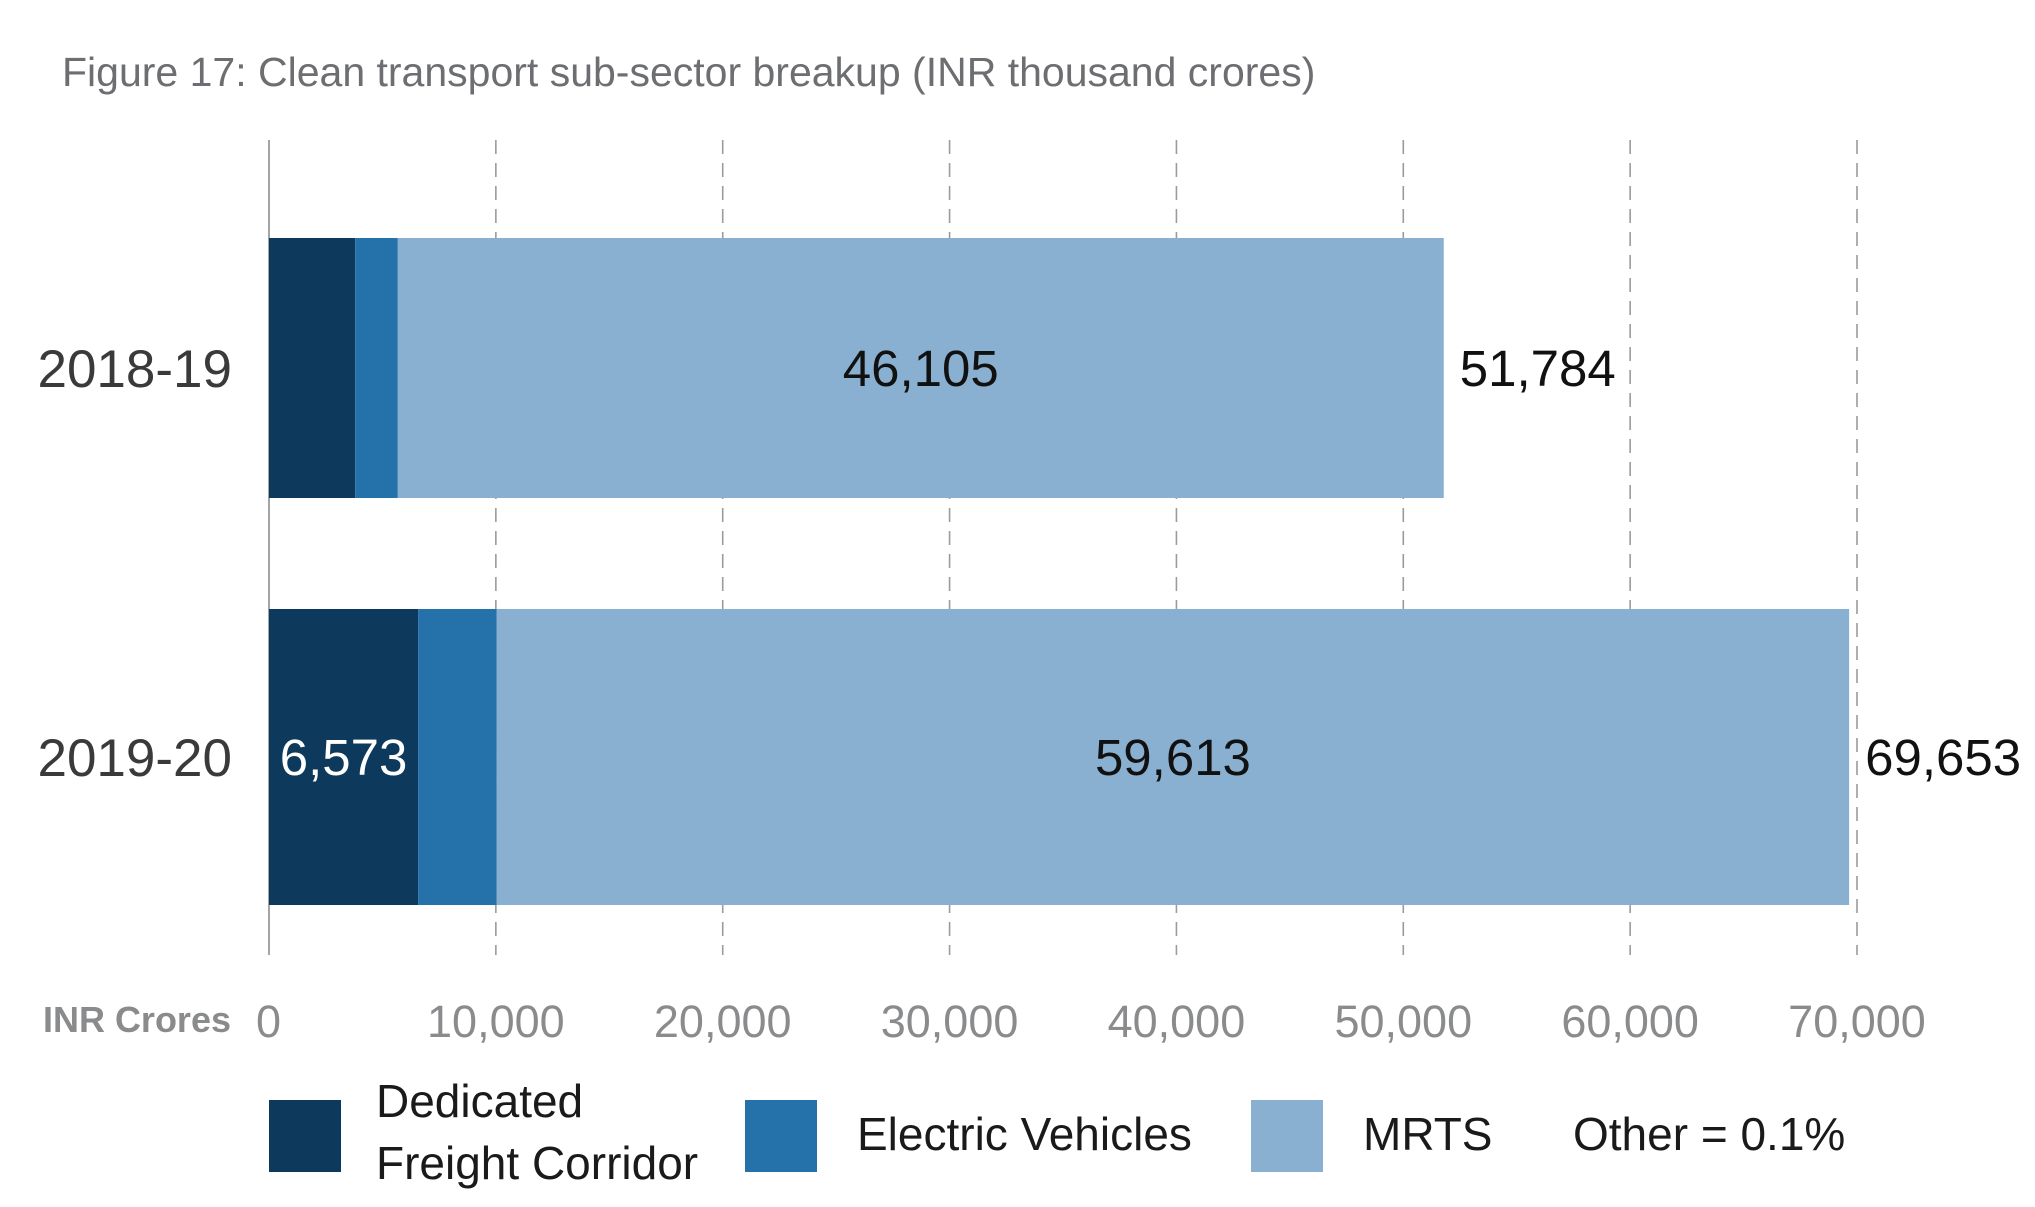 This screenshot has height=1207, width=2035. I want to click on data-label: 46,105, so click(921, 368).